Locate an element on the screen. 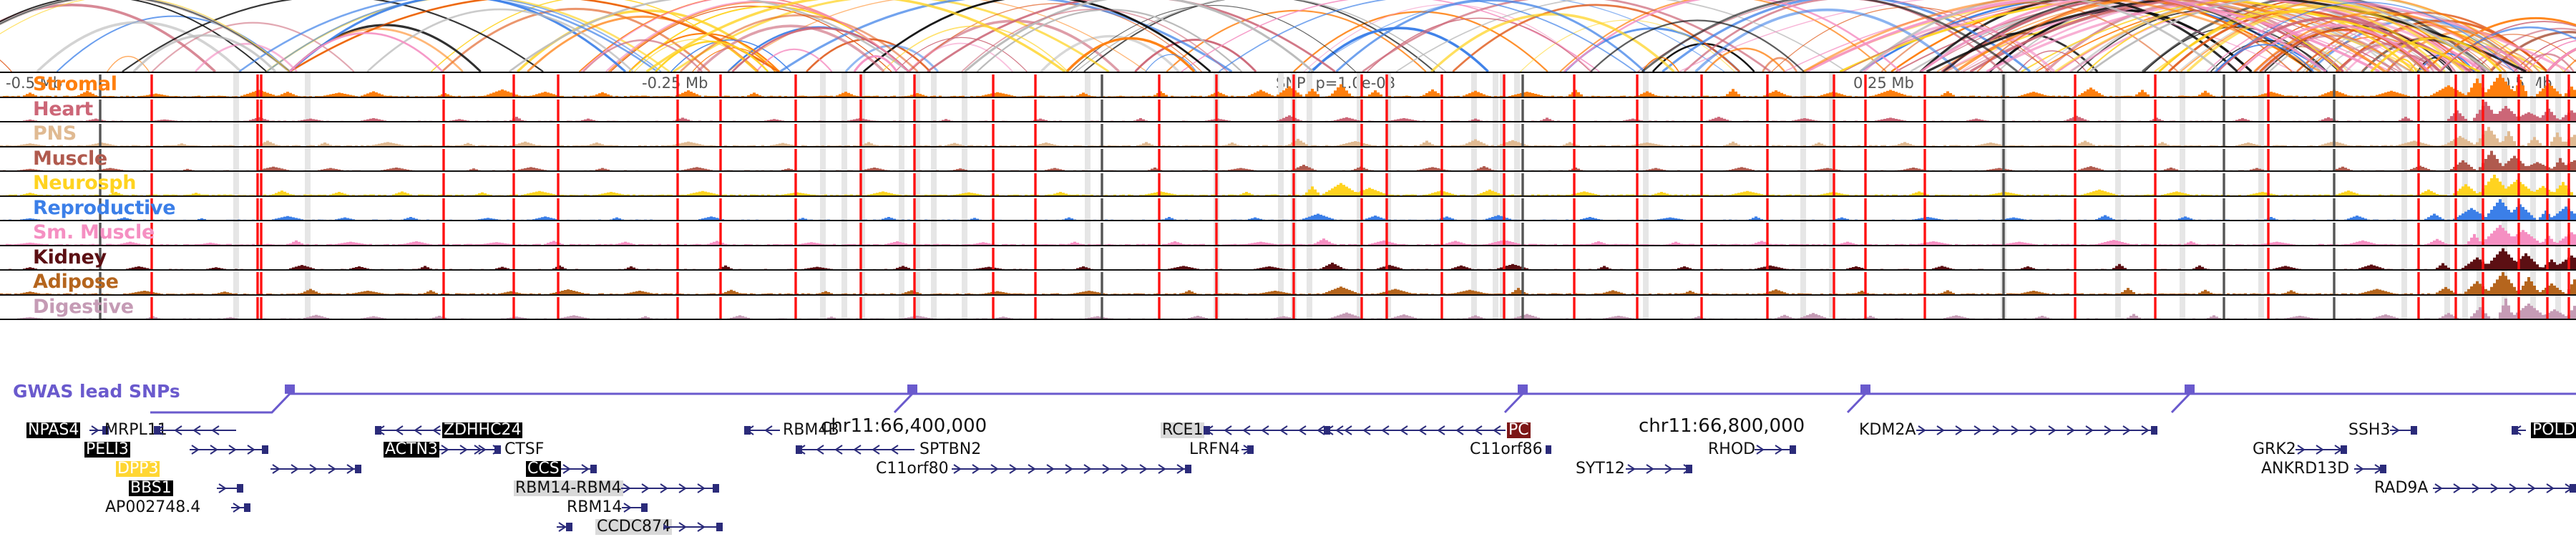 The image size is (2576, 537). signal-track-reproductive: Reproductive is located at coordinates (1288, 208).